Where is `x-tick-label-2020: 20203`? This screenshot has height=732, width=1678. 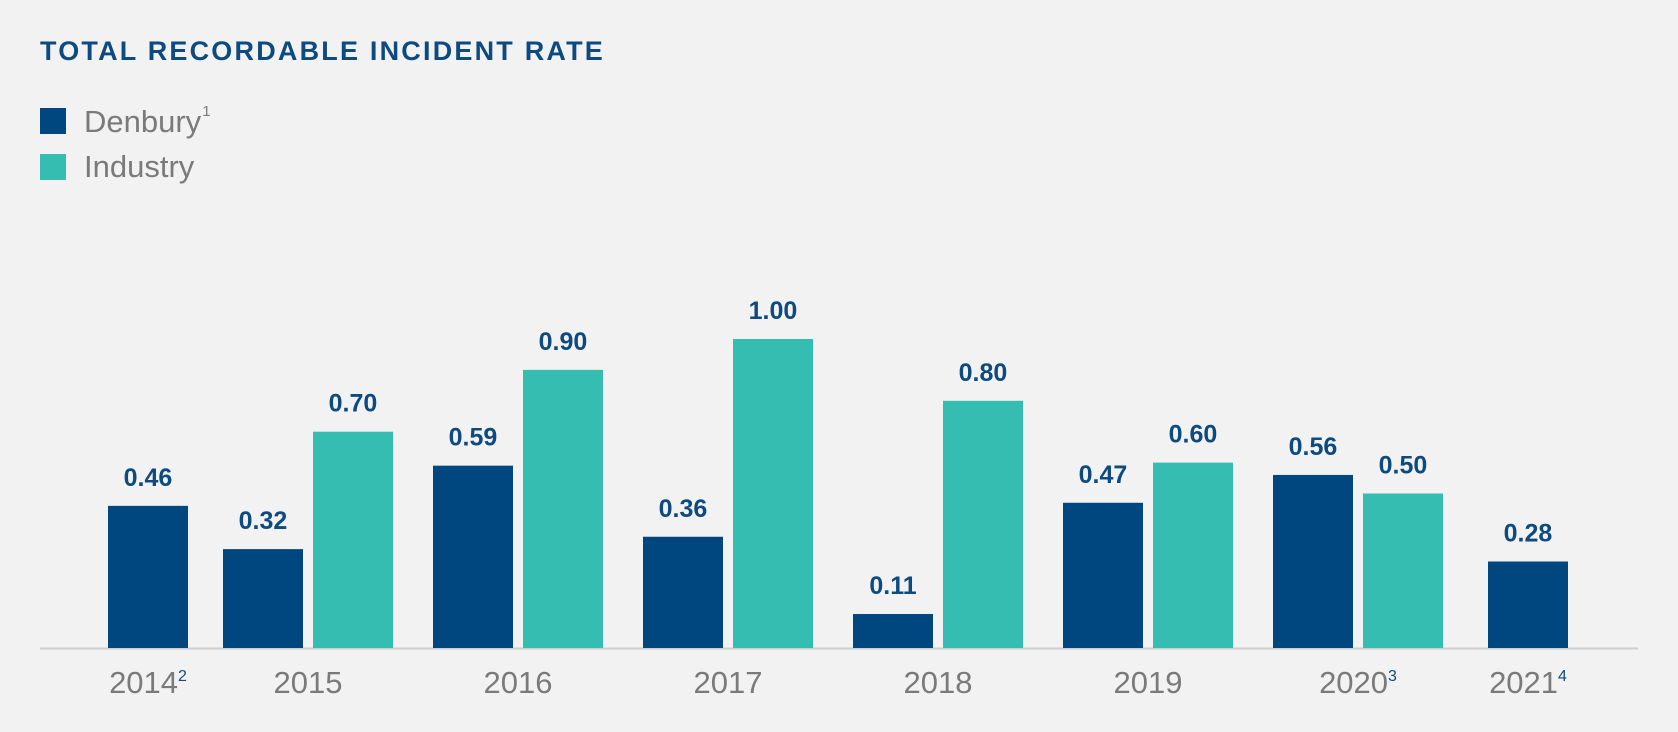 x-tick-label-2020: 20203 is located at coordinates (1358, 682).